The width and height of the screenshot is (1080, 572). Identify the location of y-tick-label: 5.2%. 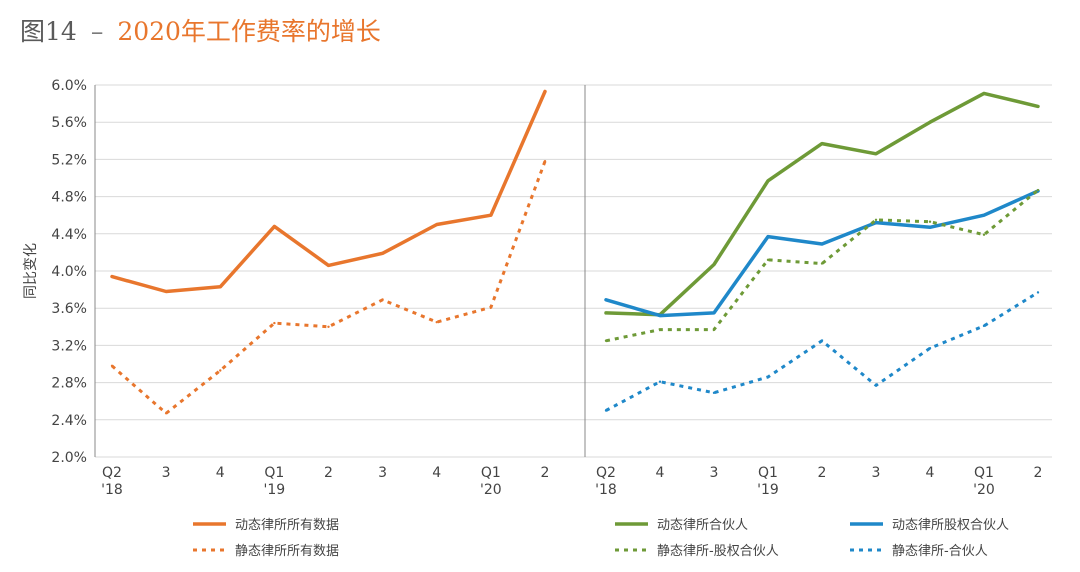
(69, 160).